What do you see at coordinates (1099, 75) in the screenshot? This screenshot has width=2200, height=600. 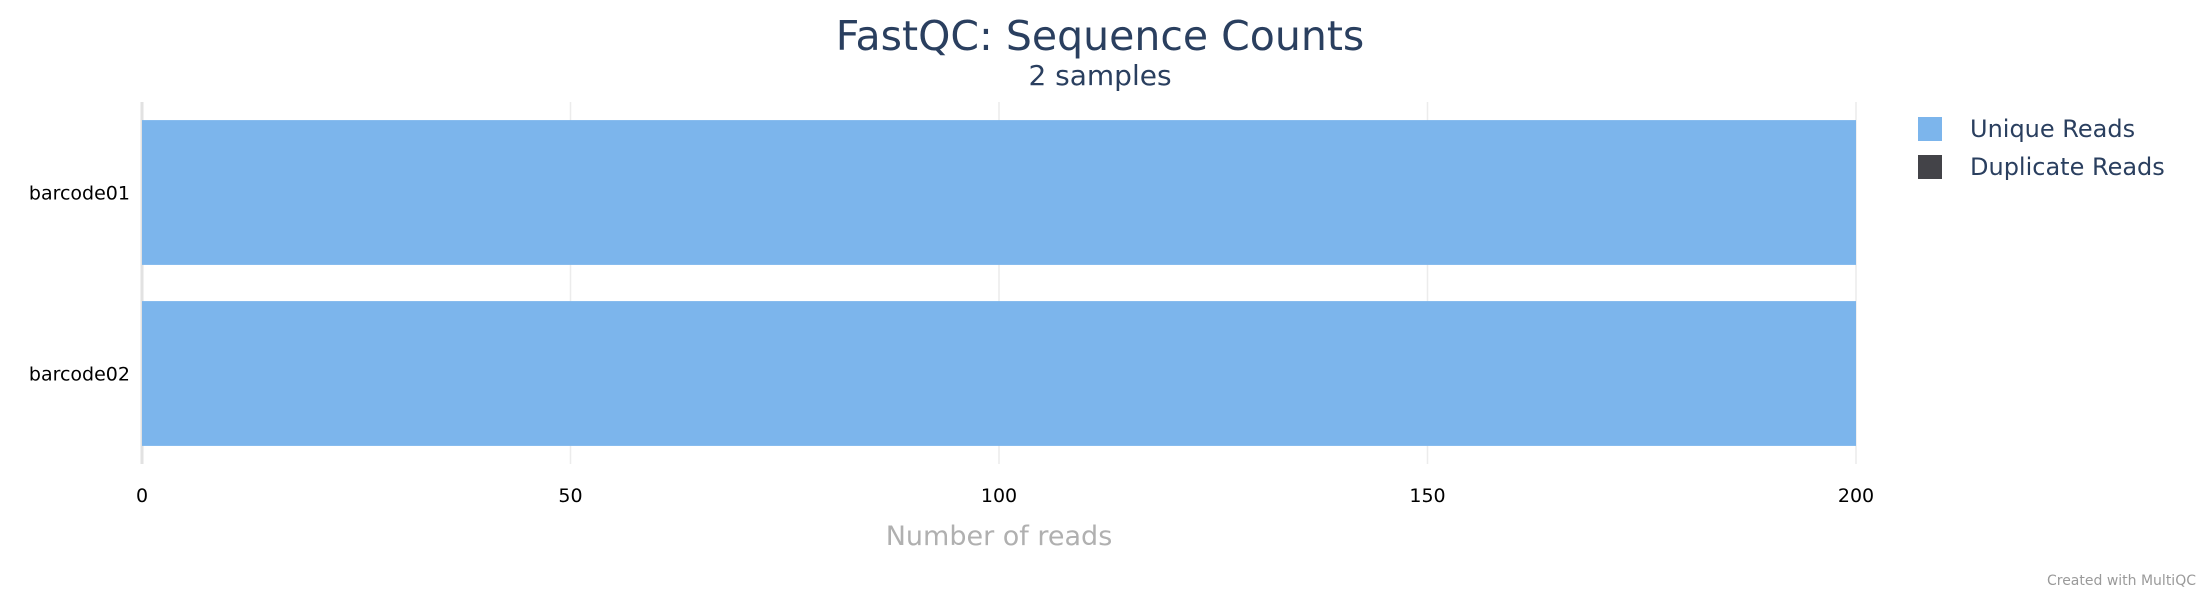 I see `chart-subtitle: 2 samples` at bounding box center [1099, 75].